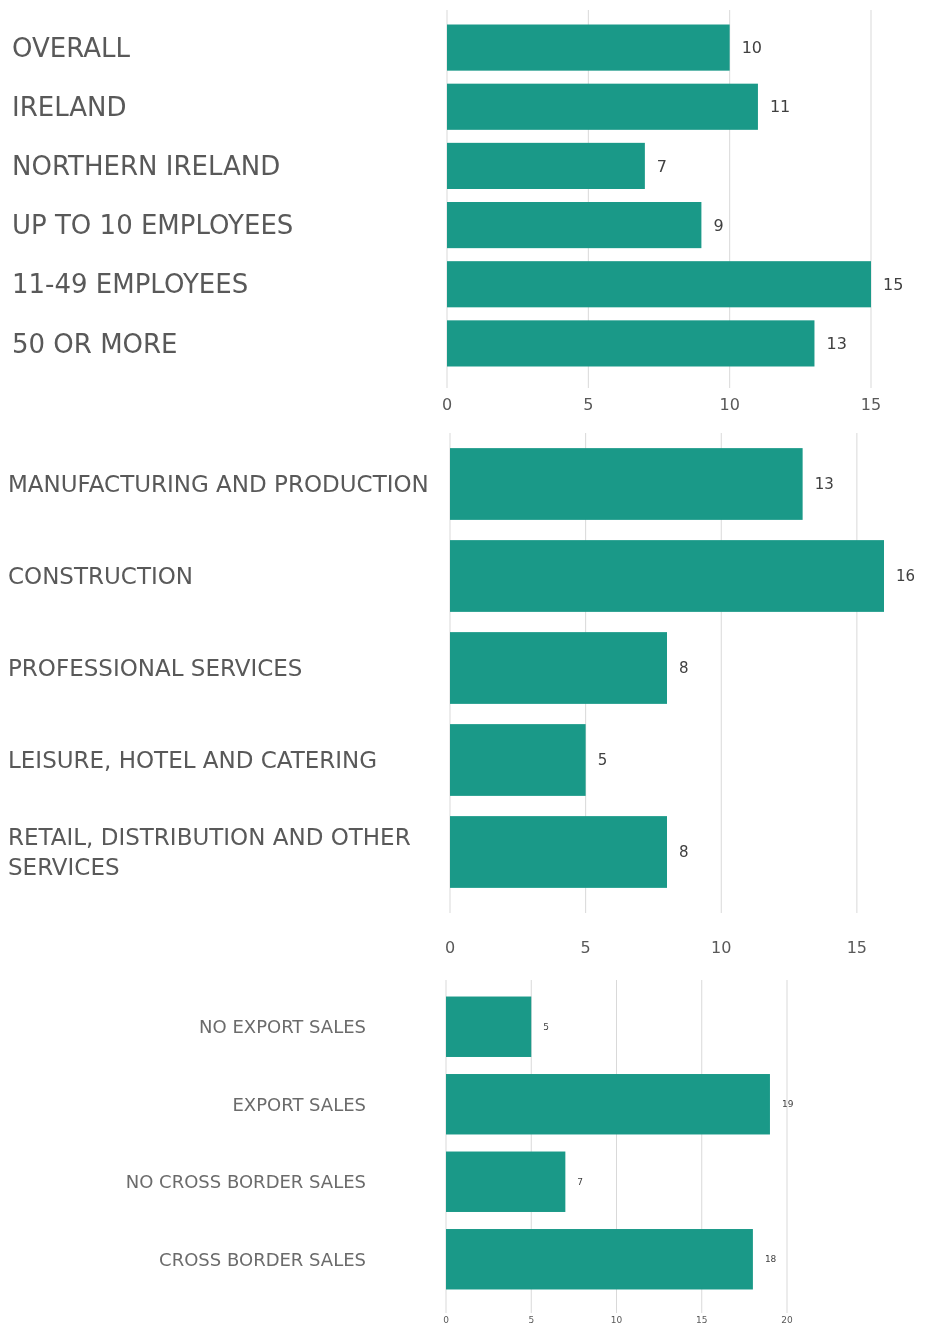  What do you see at coordinates (209, 852) in the screenshot?
I see `y-tick-label: RETAIL, DISTRIBUTION AND OTHER SERVICES` at bounding box center [209, 852].